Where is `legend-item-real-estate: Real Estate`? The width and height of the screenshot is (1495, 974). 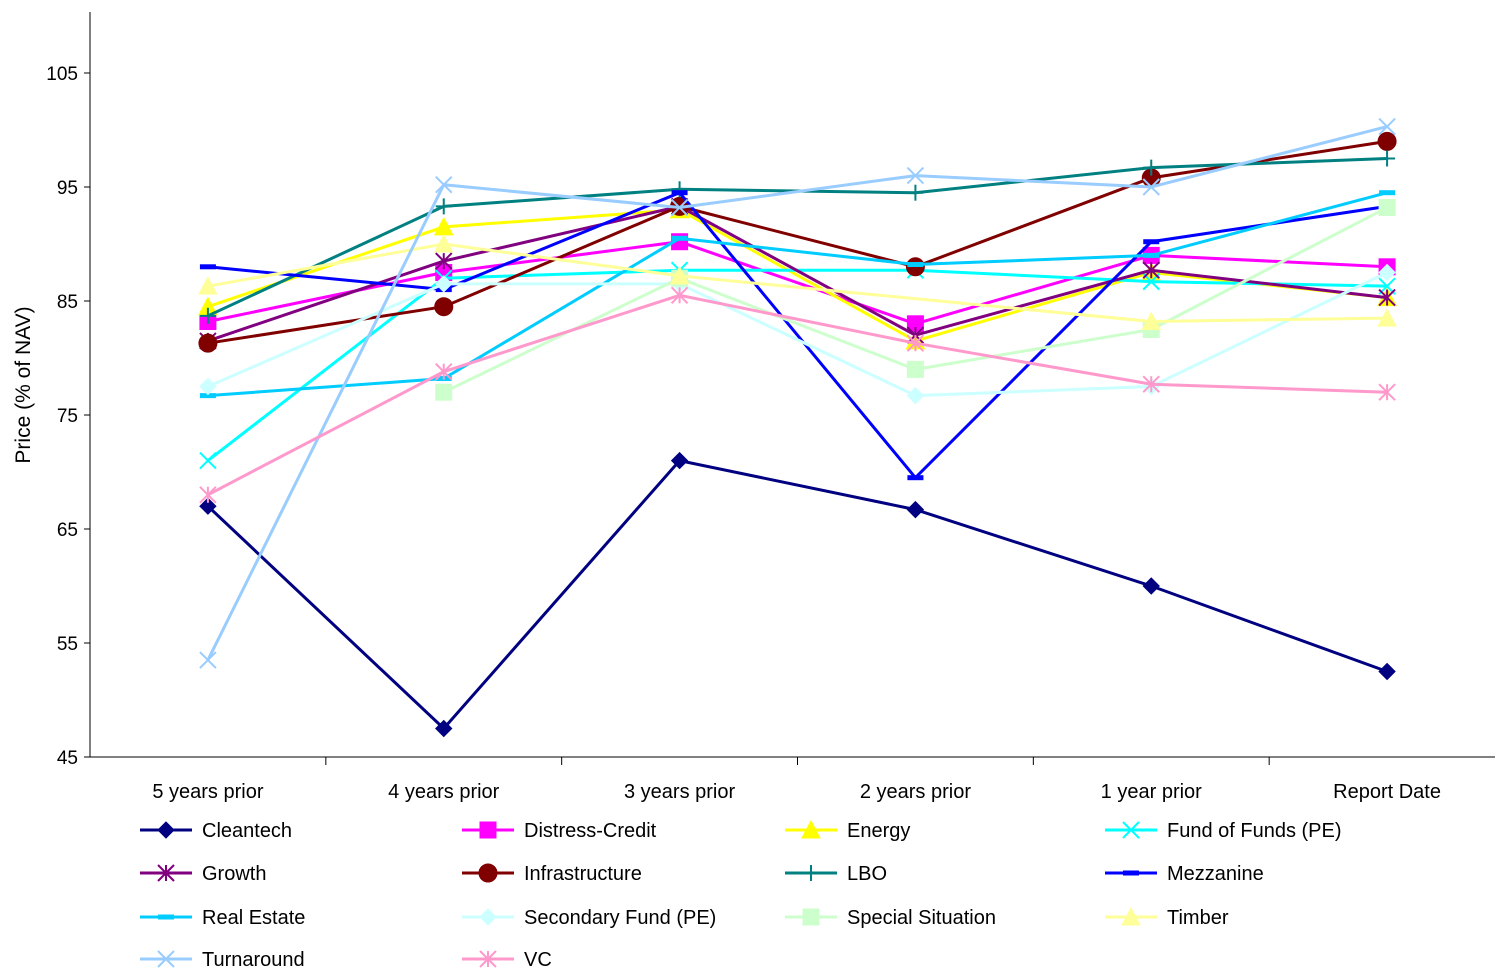 legend-item-real-estate: Real Estate is located at coordinates (222, 918).